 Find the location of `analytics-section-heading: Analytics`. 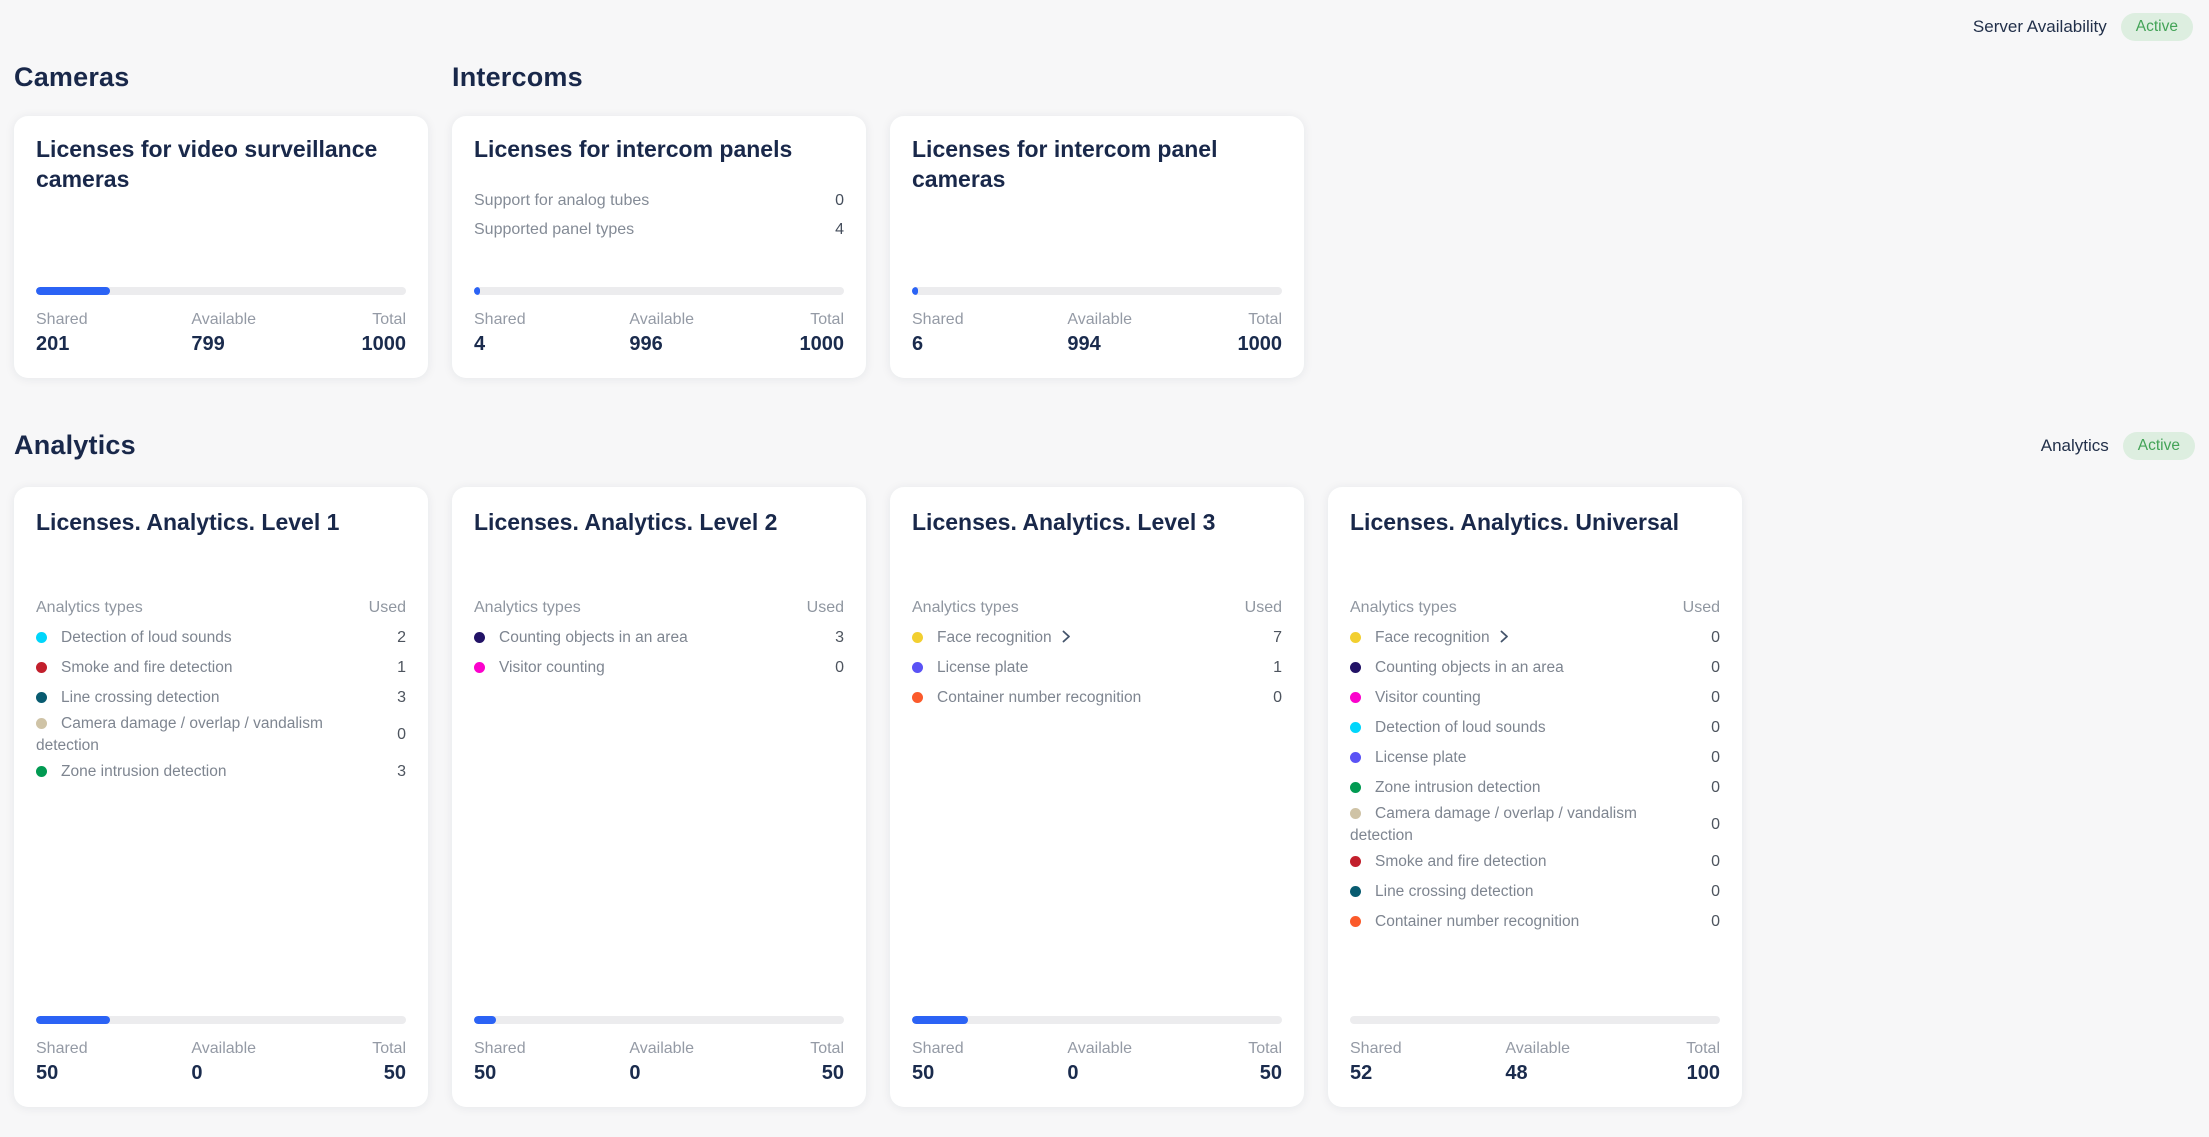

analytics-section-heading: Analytics is located at coordinates (75, 445).